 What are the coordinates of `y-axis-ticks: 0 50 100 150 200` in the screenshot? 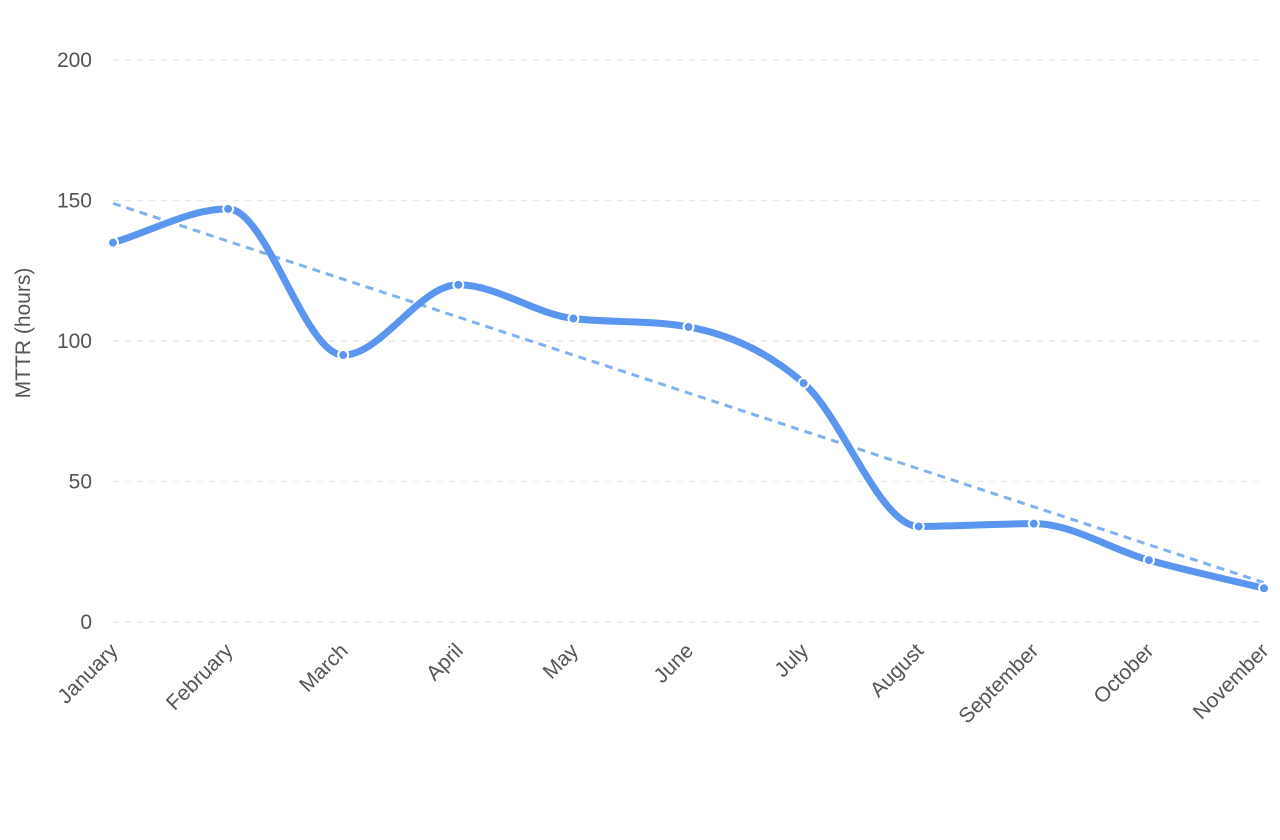 It's located at (74, 341).